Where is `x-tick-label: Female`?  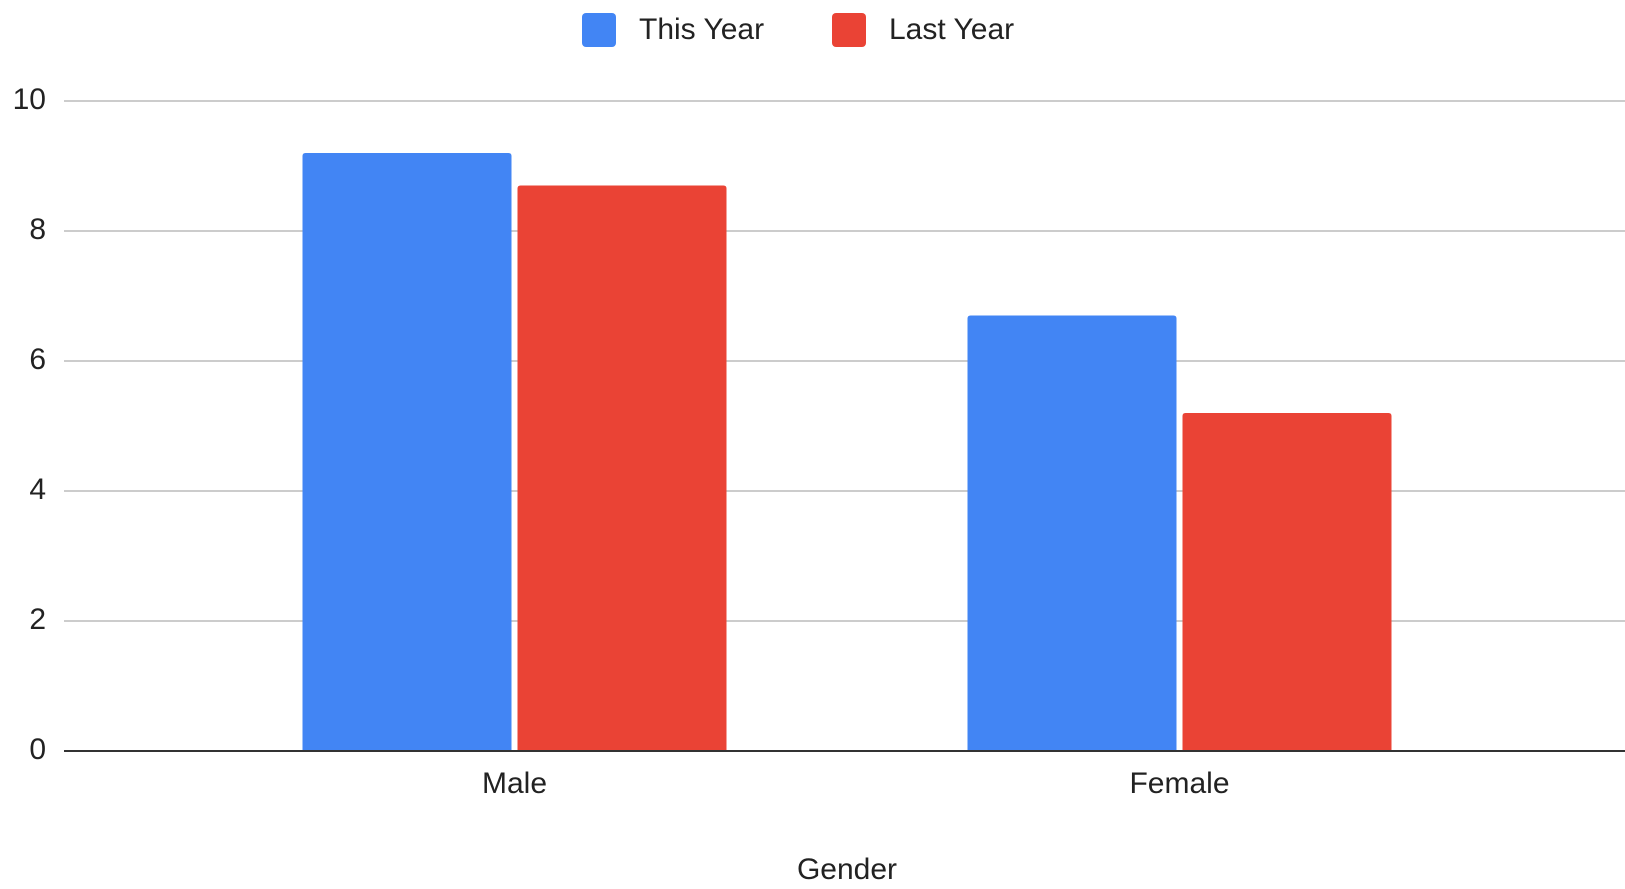
x-tick-label: Female is located at coordinates (1179, 783).